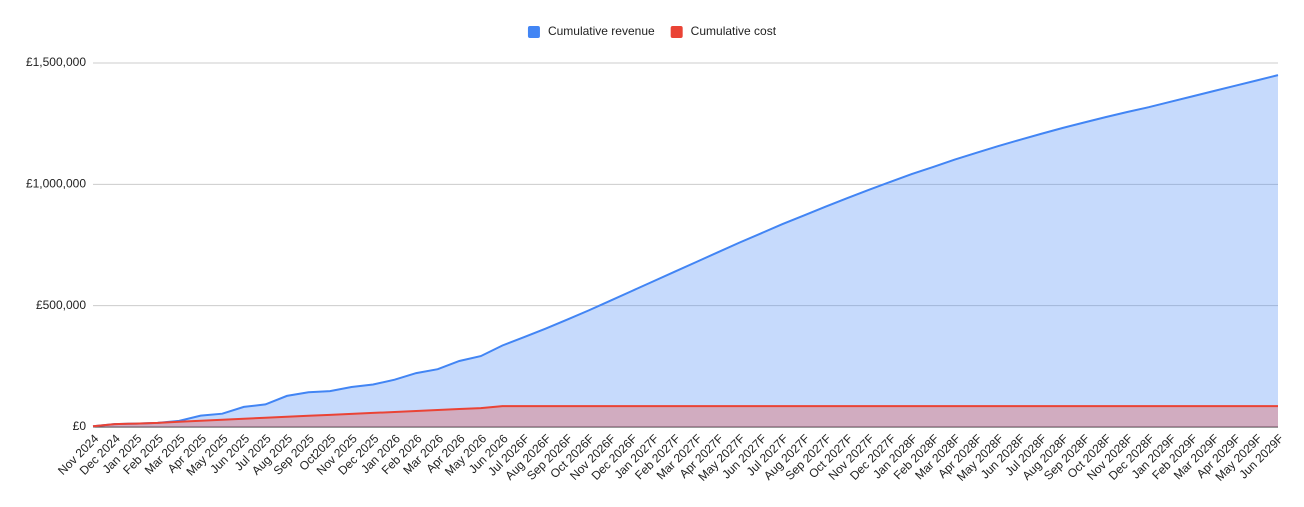 This screenshot has height=507, width=1304. What do you see at coordinates (61, 305) in the screenshot?
I see `y-tick-label: £500,000` at bounding box center [61, 305].